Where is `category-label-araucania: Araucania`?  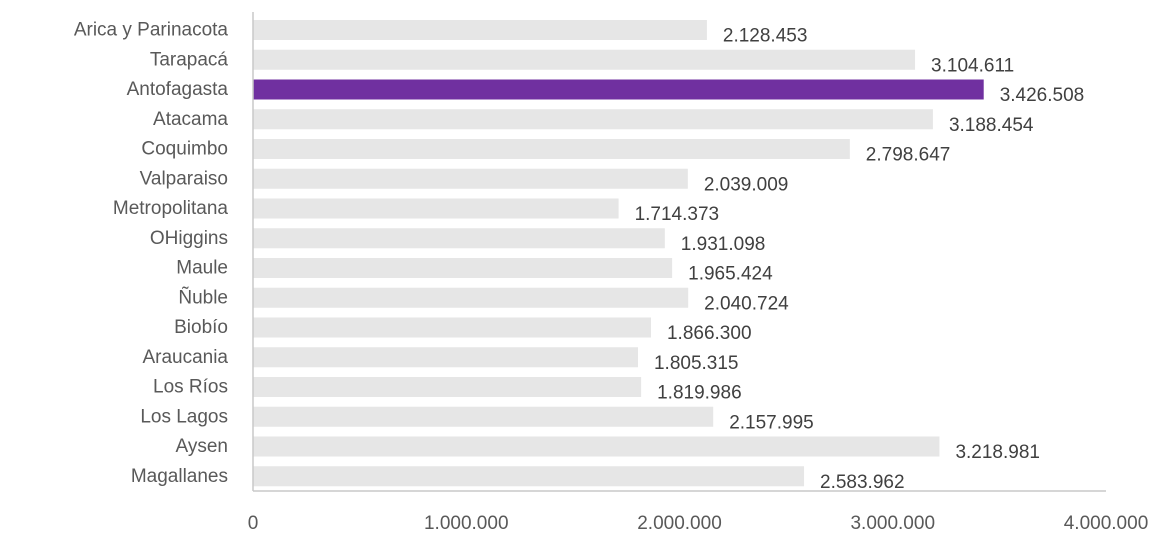
category-label-araucania: Araucania is located at coordinates (185, 357).